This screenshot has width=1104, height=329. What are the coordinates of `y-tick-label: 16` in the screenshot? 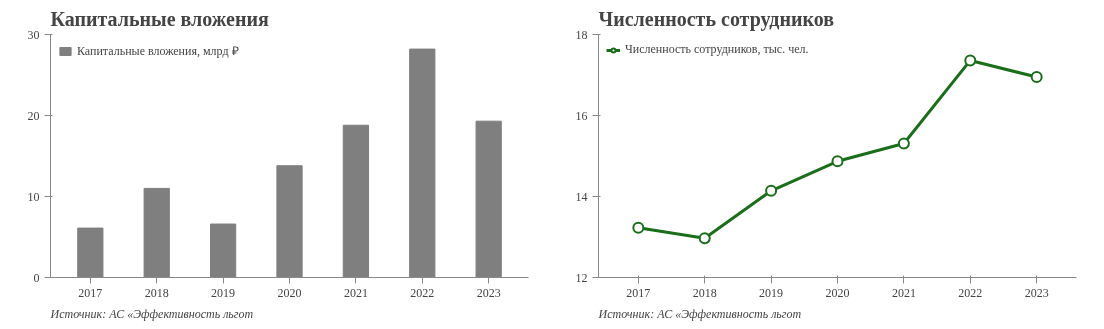 It's located at (581, 115).